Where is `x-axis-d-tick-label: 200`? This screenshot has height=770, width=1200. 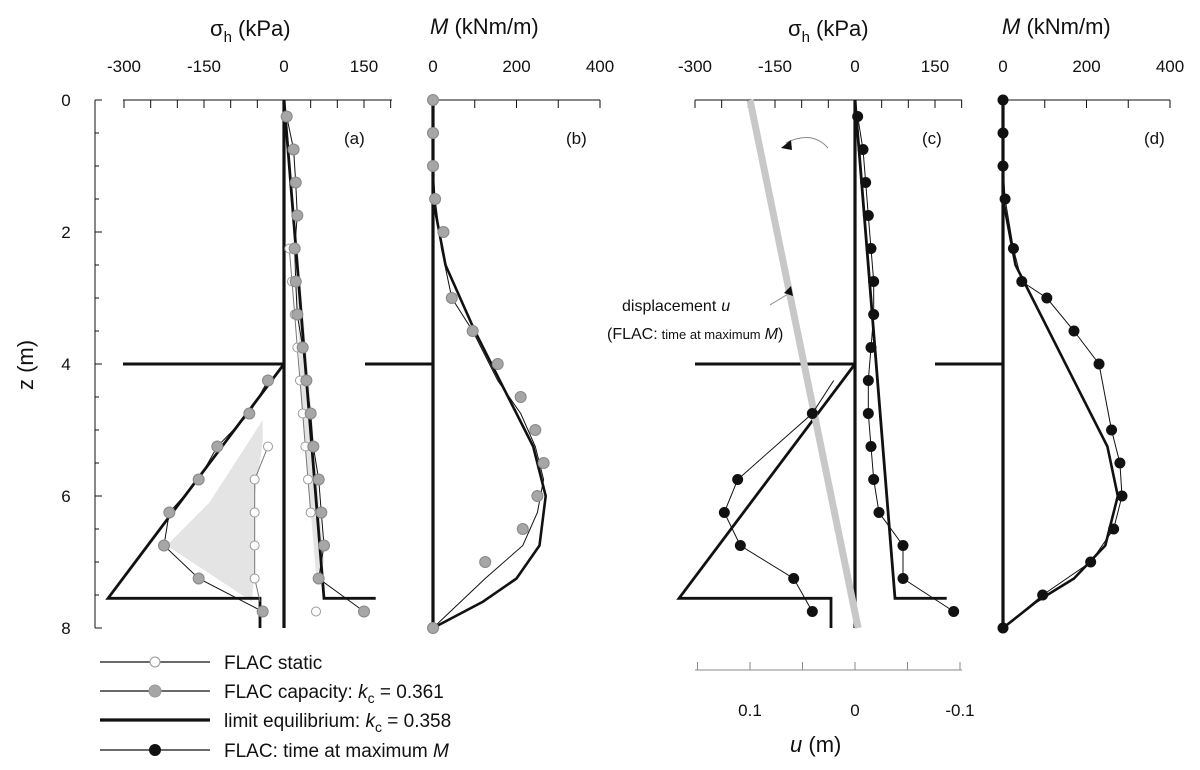
x-axis-d-tick-label: 200 is located at coordinates (1086, 66).